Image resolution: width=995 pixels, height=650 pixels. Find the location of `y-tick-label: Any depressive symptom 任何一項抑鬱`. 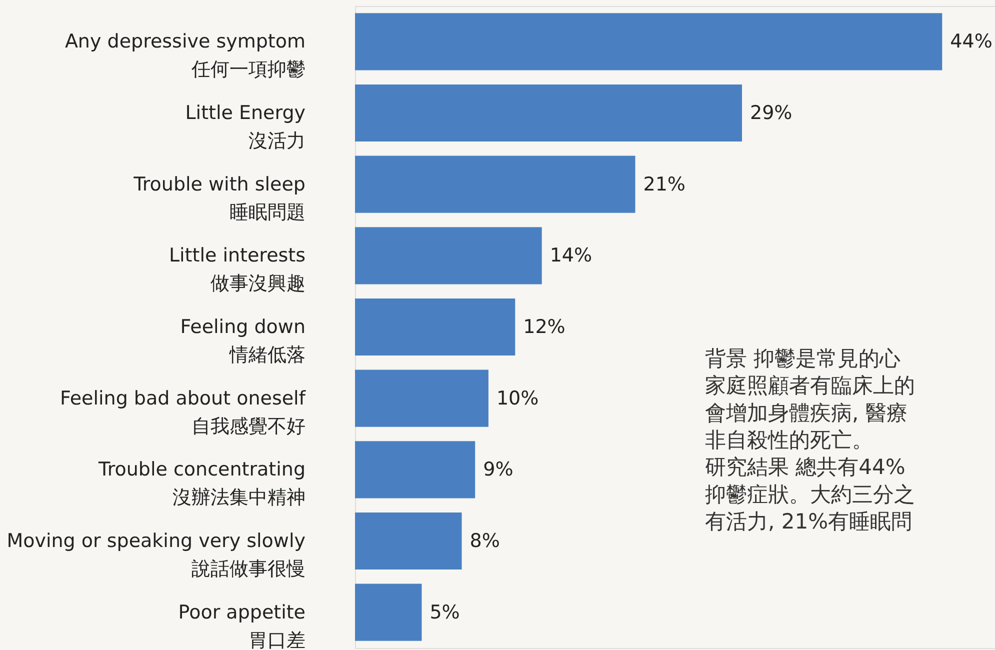

y-tick-label: Any depressive symptom 任何一項抑鬱 is located at coordinates (185, 55).